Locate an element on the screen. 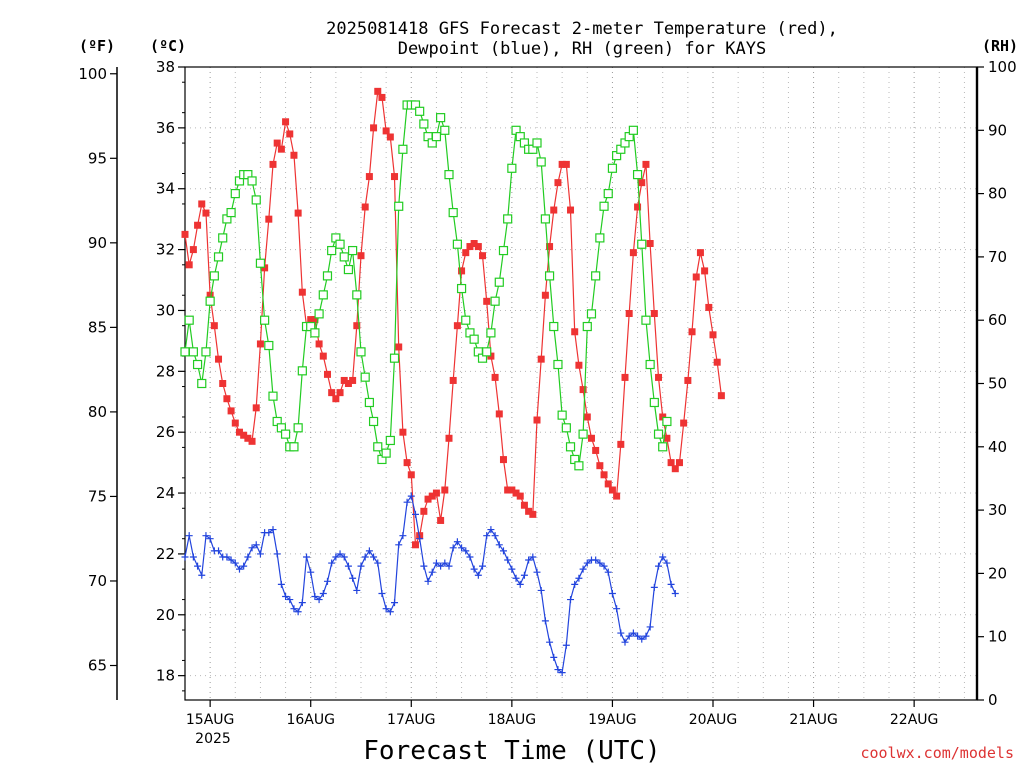 Image resolution: width=1024 pixels, height=768 pixels. celsius-tick-label: 18 is located at coordinates (165, 676).